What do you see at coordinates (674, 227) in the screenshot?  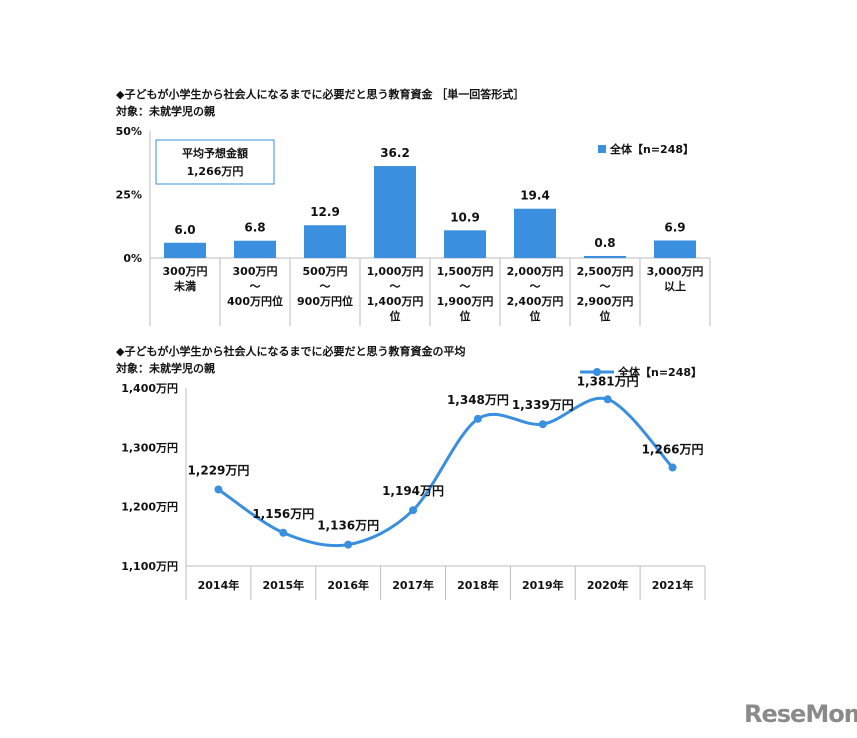 I see `bar-value-label: 6.9` at bounding box center [674, 227].